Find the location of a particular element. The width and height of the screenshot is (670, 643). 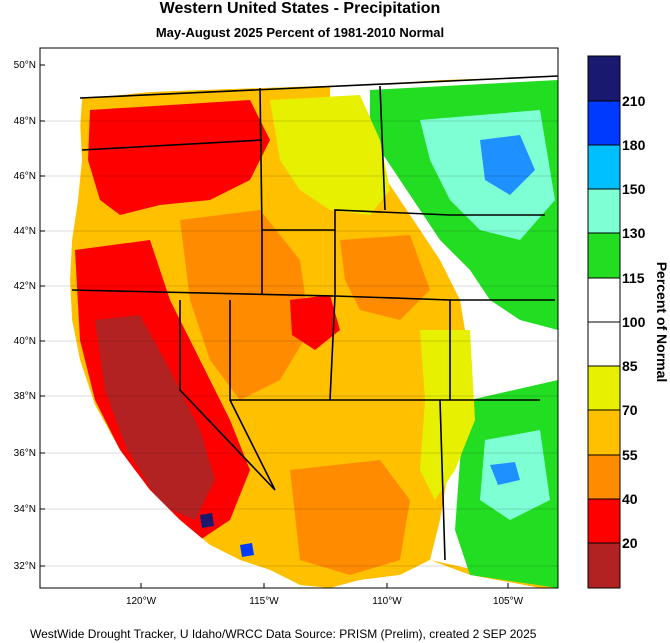

lat-label: 40°N is located at coordinates (25, 341).